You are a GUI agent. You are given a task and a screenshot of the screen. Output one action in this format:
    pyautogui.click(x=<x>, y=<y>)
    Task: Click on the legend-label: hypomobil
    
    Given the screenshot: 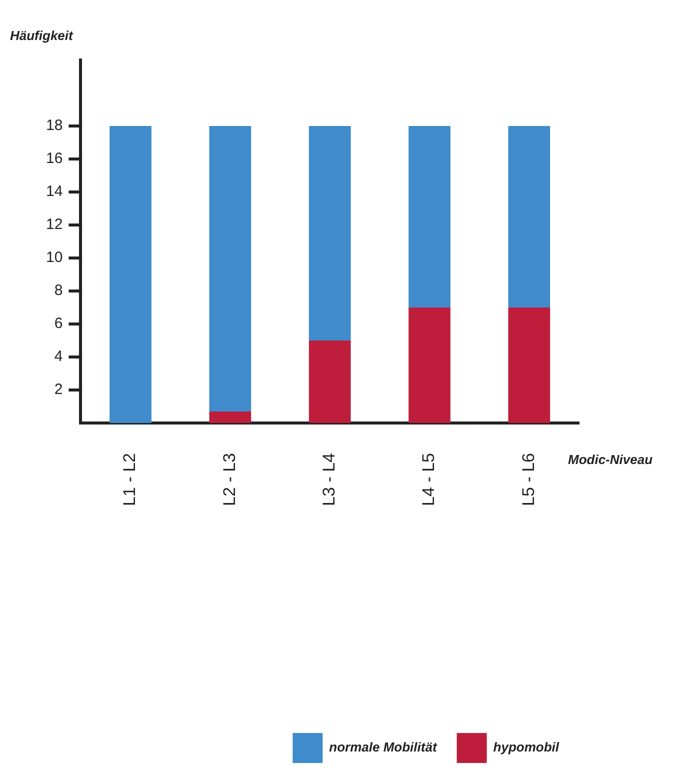 What is the action you would take?
    pyautogui.click(x=526, y=747)
    